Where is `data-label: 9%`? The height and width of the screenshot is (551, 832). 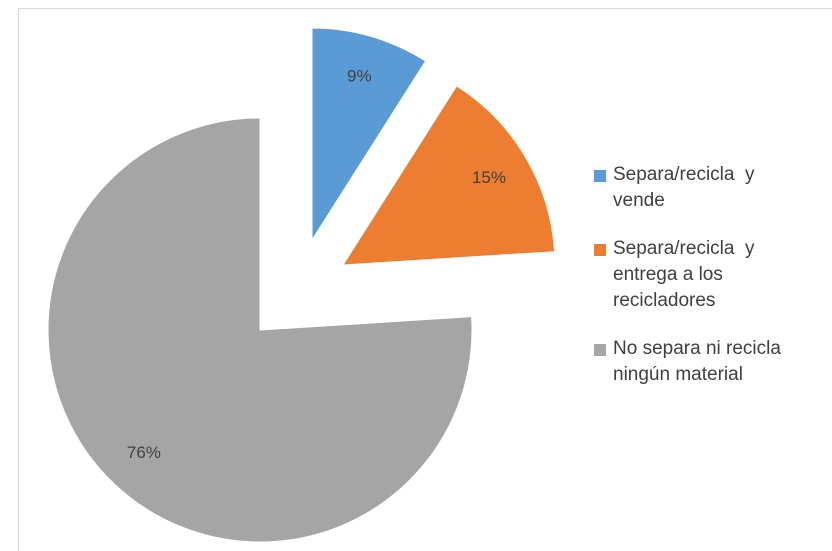 data-label: 9% is located at coordinates (359, 76).